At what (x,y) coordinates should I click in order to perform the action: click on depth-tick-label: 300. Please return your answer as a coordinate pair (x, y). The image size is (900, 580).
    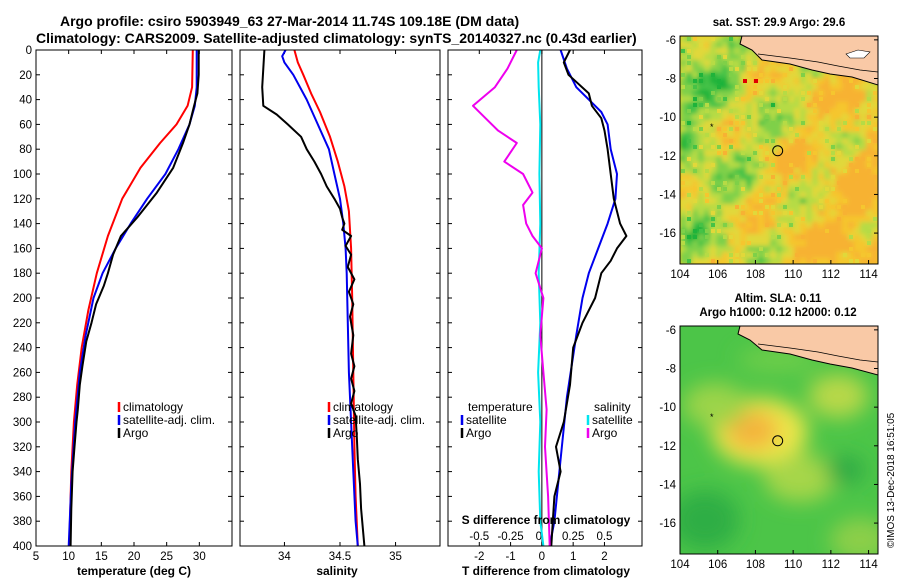
    Looking at the image, I should click on (22, 423).